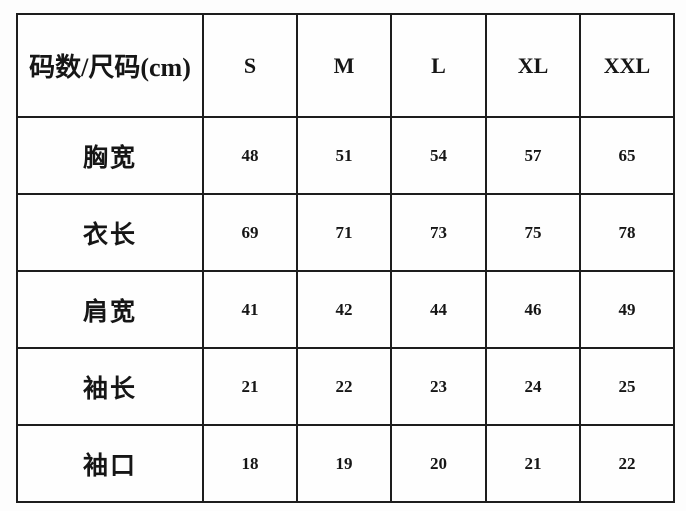 This screenshot has width=686, height=511. I want to click on cell-value: 44, so click(438, 309).